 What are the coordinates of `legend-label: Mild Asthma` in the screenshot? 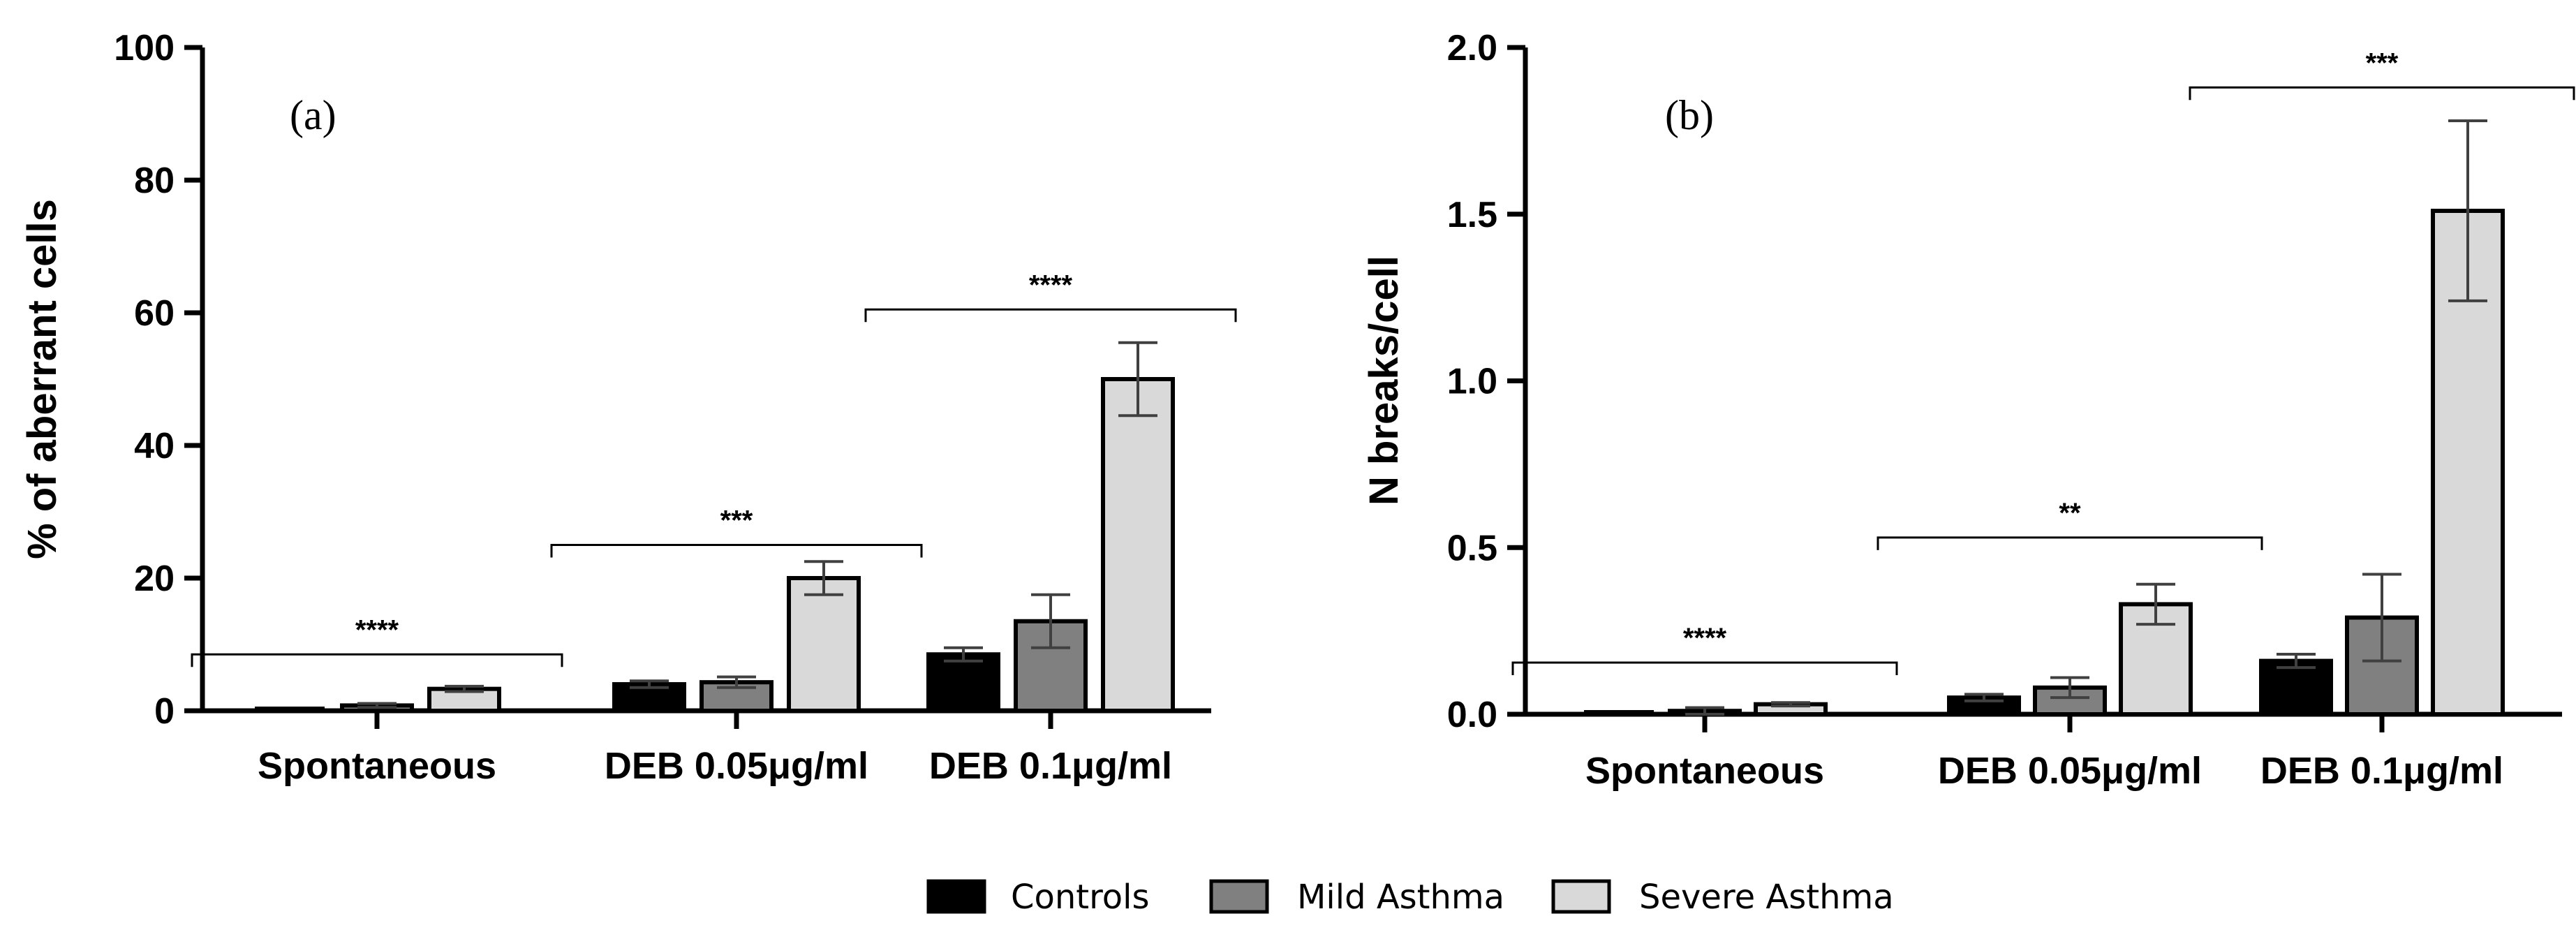 It's located at (1400, 897).